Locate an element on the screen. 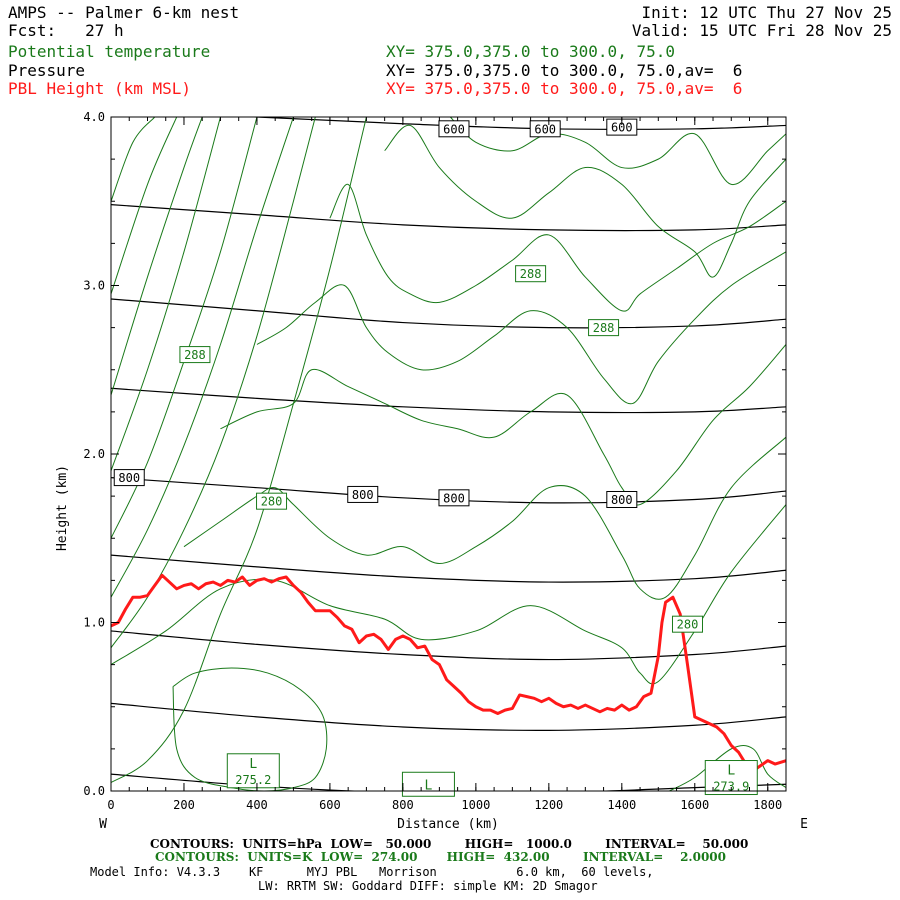  legend-theta-xy: XY= 375.0,375.0 to 300.0, 75.0 is located at coordinates (530, 51).